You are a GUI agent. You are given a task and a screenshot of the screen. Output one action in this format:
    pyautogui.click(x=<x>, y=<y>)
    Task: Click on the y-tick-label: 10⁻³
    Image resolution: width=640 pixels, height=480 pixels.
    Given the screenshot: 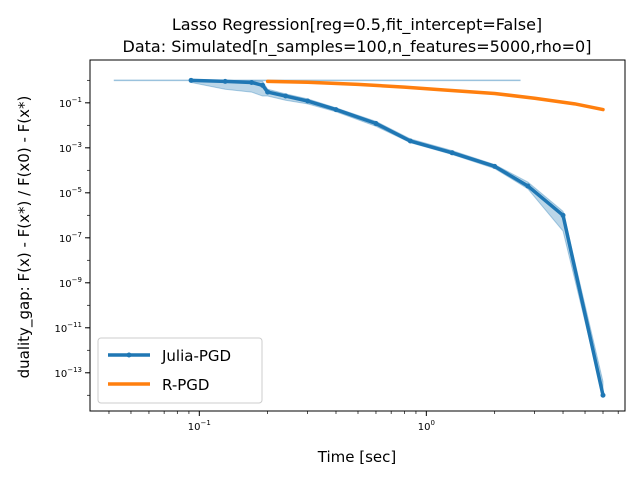 What is the action you would take?
    pyautogui.click(x=70, y=148)
    